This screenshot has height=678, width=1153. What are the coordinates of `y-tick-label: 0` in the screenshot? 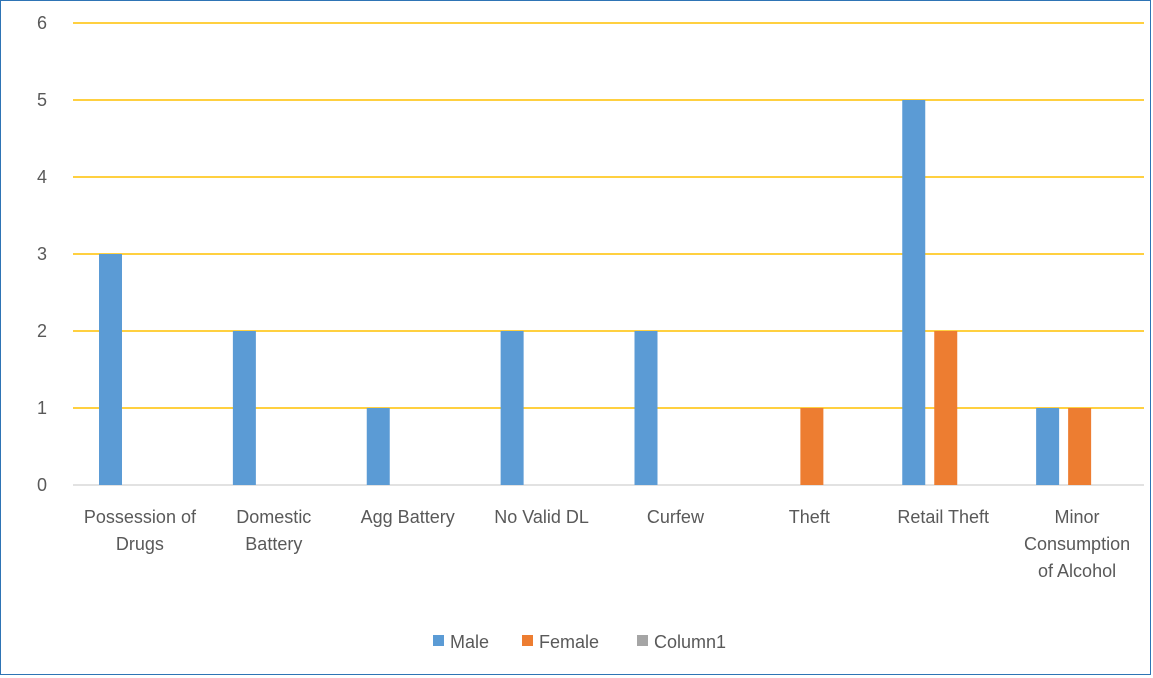 It's located at (42, 485).